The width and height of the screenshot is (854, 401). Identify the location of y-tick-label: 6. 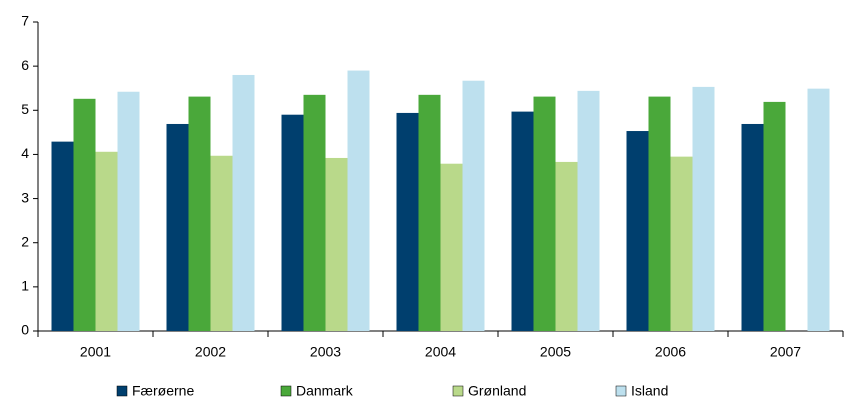
(25, 65).